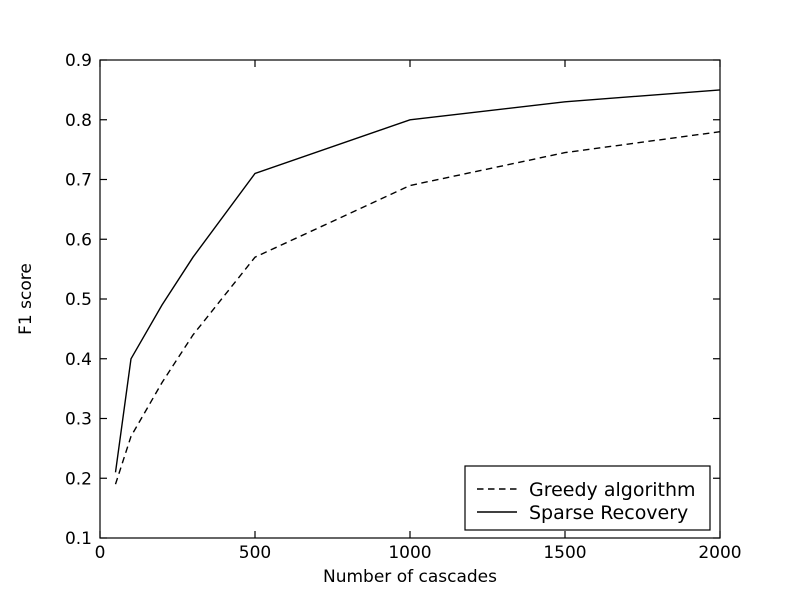 This screenshot has width=800, height=600. I want to click on y-tick-label: 0.4, so click(78, 360).